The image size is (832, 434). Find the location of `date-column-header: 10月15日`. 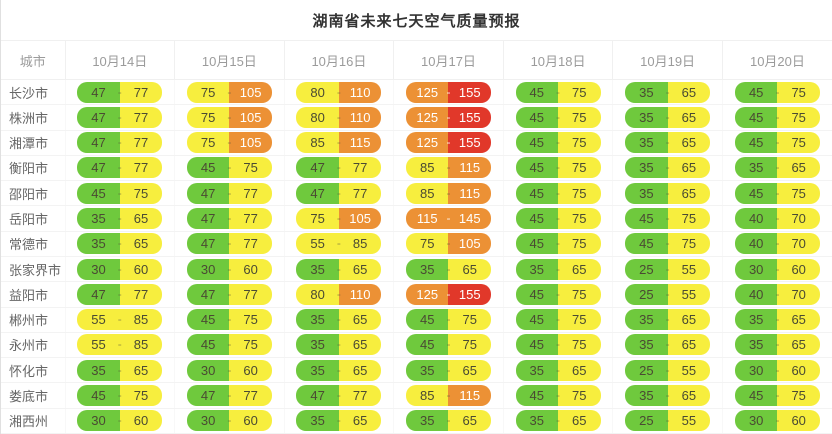

date-column-header: 10月15日 is located at coordinates (229, 60).